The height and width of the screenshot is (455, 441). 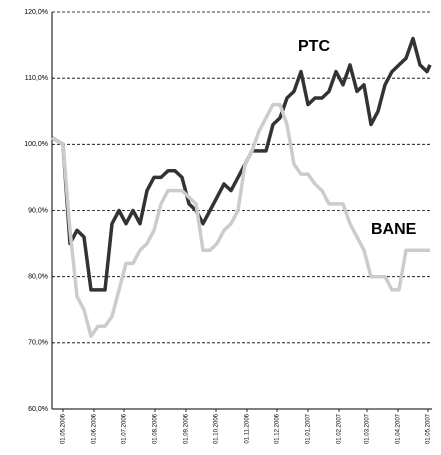 What do you see at coordinates (399, 428) in the screenshot?
I see `x-tick-label: 01.04.2007` at bounding box center [399, 428].